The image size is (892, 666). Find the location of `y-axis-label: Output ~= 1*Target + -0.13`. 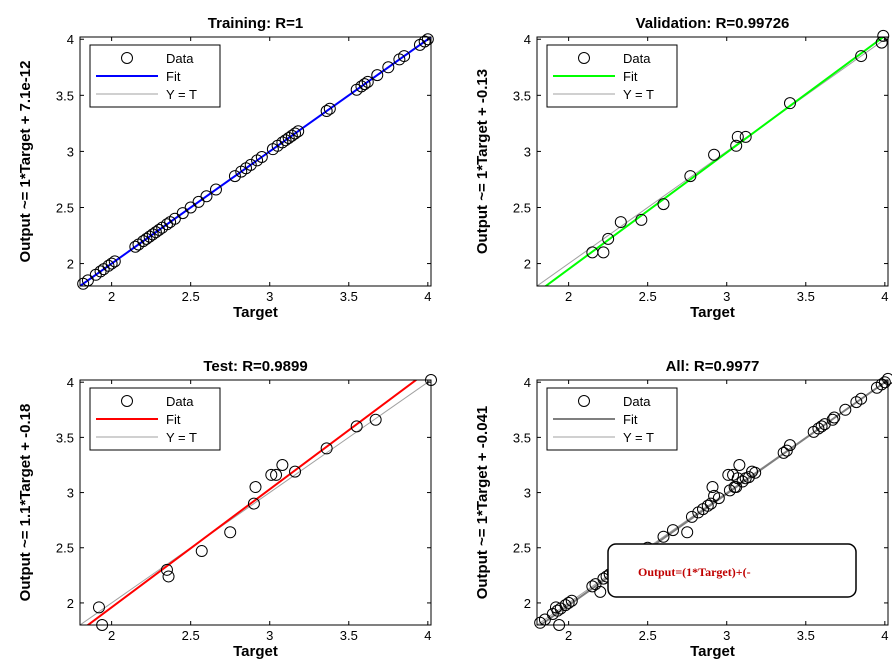

y-axis-label: Output ~= 1*Target + -0.13 is located at coordinates (482, 161).